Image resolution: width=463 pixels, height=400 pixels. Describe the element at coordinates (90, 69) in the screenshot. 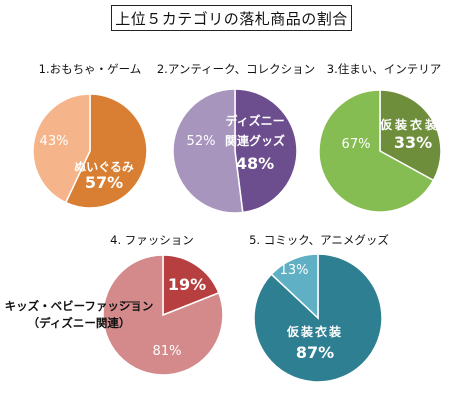

I see `chart-title-1: 1.おもちゃ・ゲーム` at that location.